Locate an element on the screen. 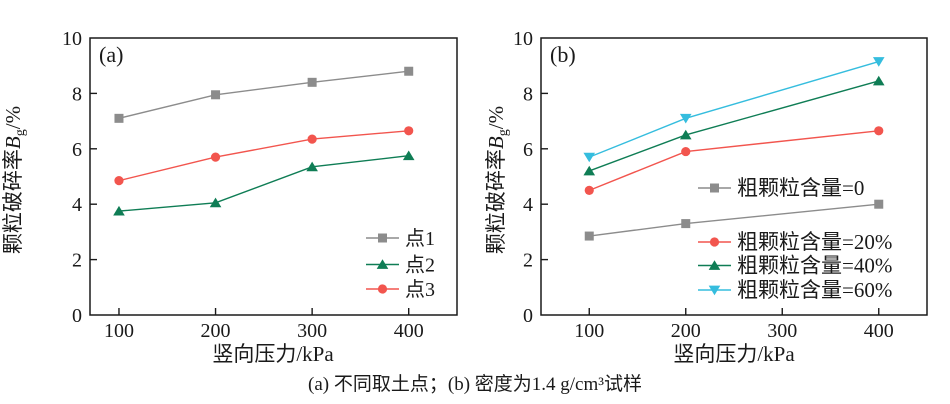 Image resolution: width=950 pixels, height=404 pixels. series-粗颗粒含量=20% is located at coordinates (734, 160).